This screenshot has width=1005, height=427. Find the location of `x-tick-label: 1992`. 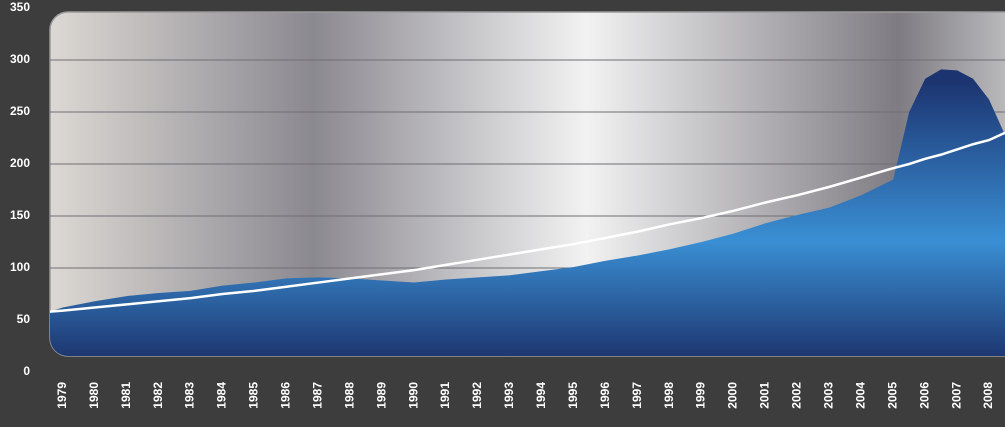

x-tick-label: 1992 is located at coordinates (477, 395).